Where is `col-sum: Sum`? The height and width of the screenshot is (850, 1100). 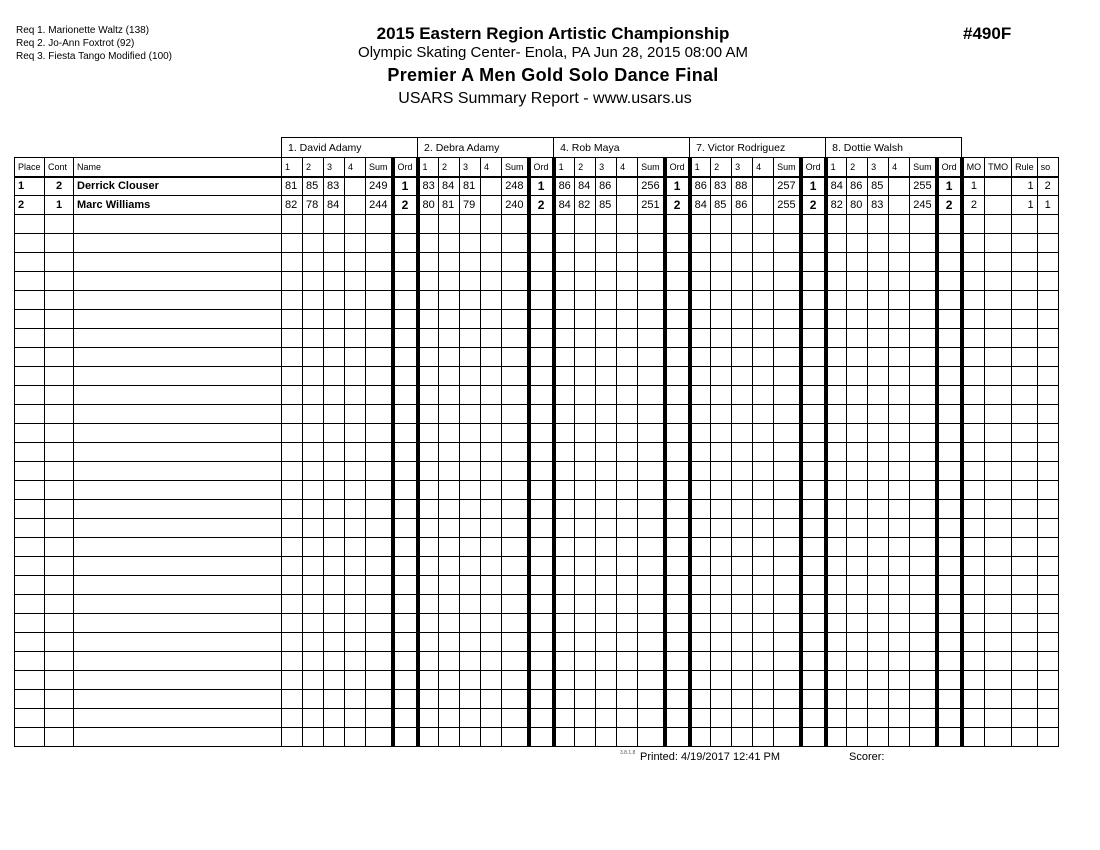
col-sum: Sum is located at coordinates (515, 167).